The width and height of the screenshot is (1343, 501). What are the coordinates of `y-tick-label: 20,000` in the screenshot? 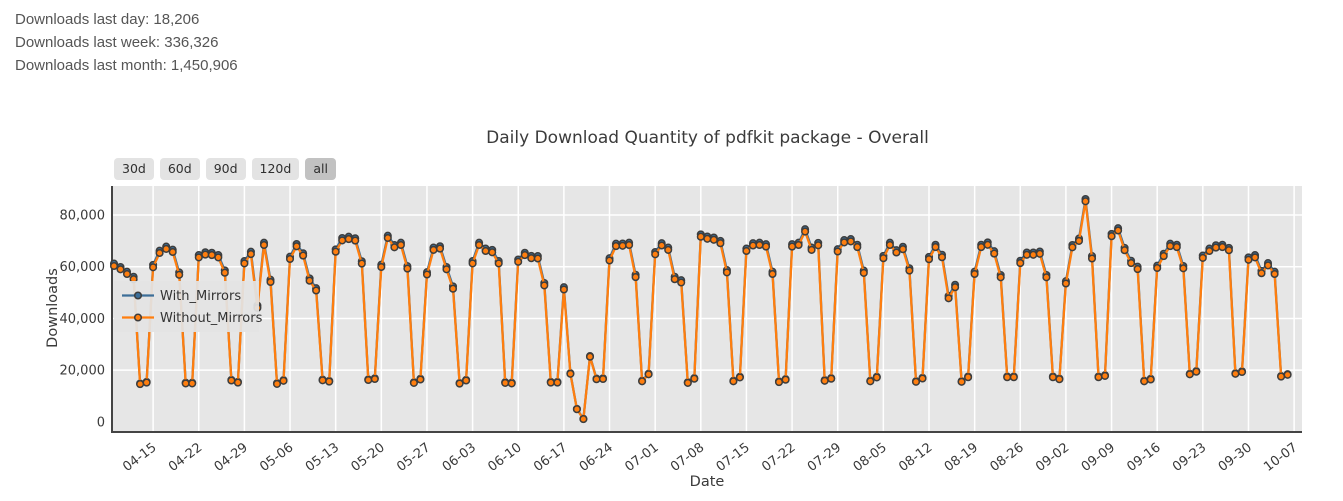 It's located at (83, 371).